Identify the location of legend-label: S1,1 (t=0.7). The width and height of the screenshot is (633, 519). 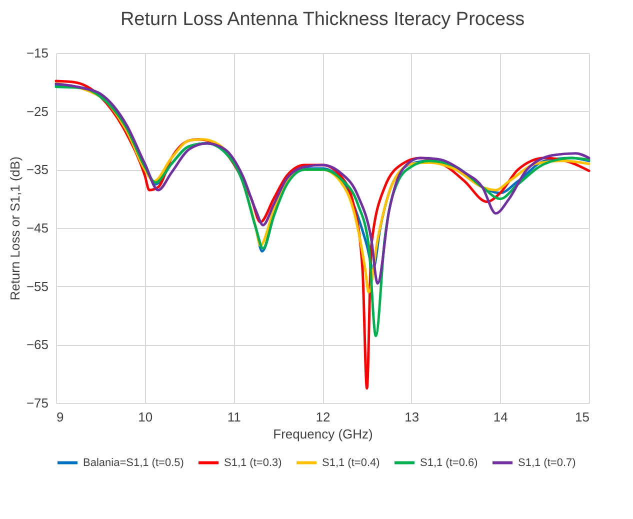
(547, 462).